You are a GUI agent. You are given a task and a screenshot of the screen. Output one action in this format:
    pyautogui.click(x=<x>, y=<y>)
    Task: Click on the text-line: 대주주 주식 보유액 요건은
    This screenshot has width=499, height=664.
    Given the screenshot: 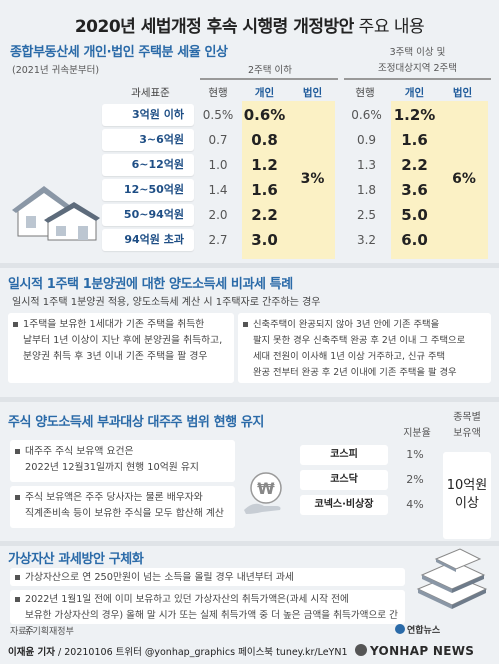 What is the action you would take?
    pyautogui.click(x=79, y=451)
    